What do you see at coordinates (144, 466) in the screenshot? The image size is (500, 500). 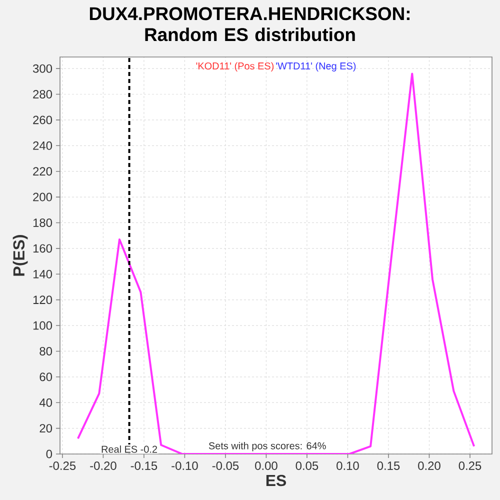 I see `x-tick-label: -0.15` at bounding box center [144, 466].